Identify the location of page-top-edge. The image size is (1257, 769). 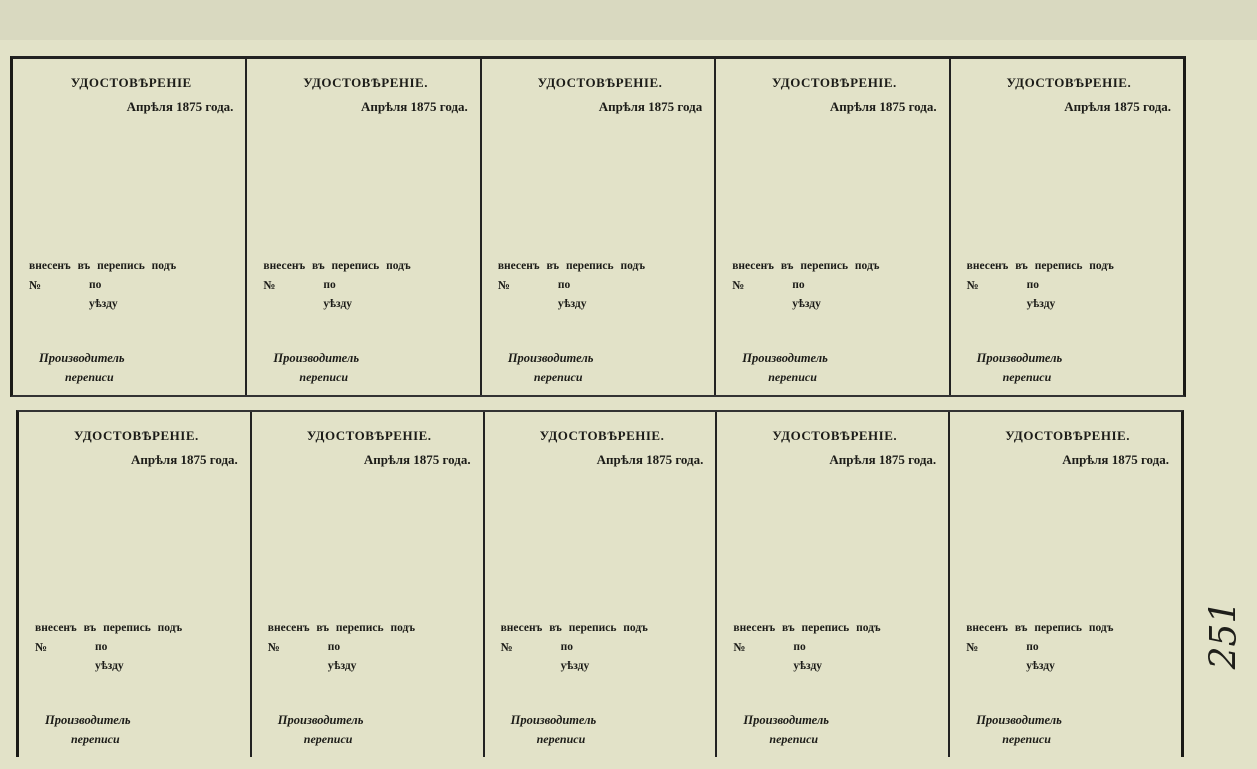
(628, 20).